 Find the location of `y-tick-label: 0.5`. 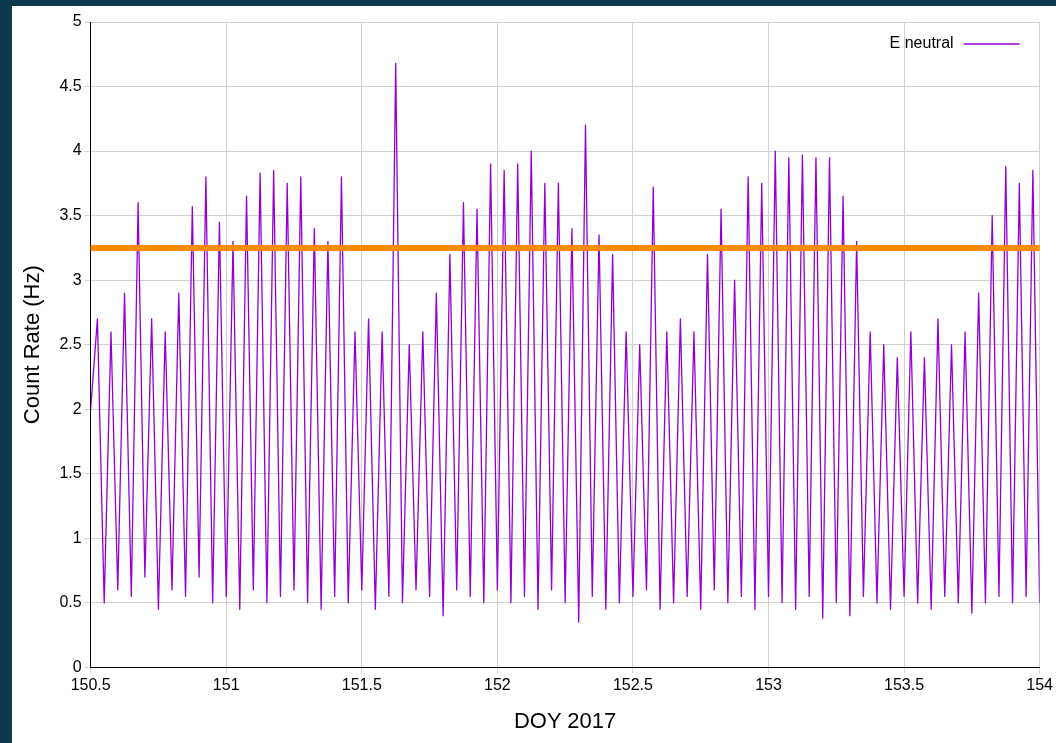

y-tick-label: 0.5 is located at coordinates (70, 602).